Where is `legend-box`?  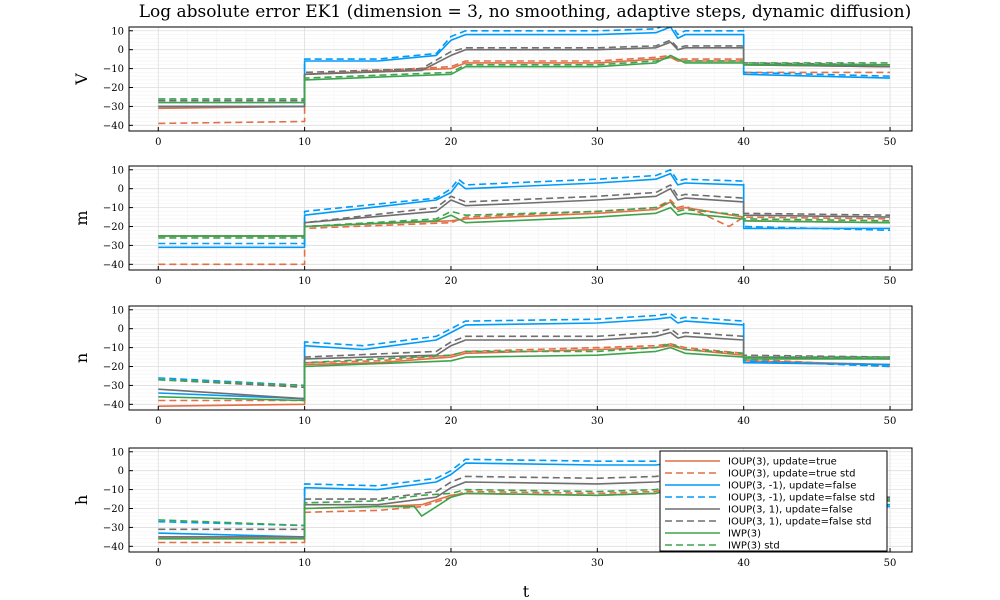
legend-box is located at coordinates (773, 501).